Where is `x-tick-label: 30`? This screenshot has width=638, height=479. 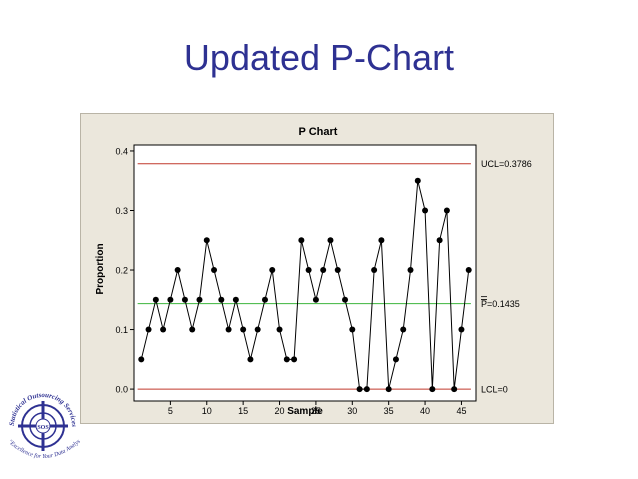
x-tick-label: 30 is located at coordinates (352, 411).